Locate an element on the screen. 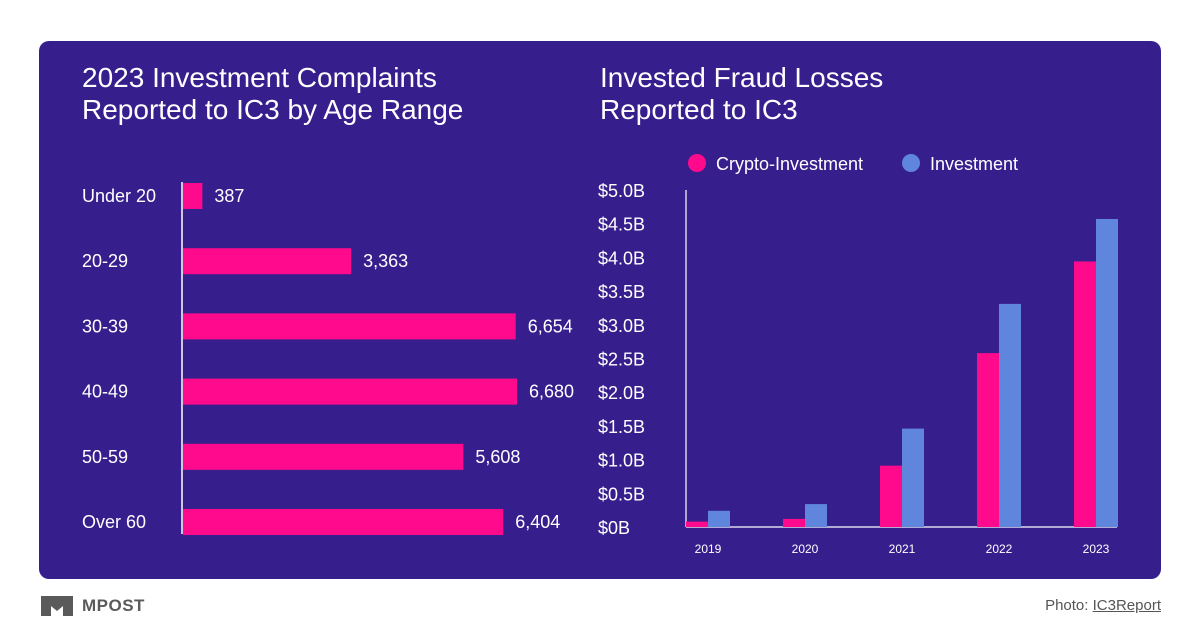 Image resolution: width=1200 pixels, height=642 pixels. credit-prefix: Photo: is located at coordinates (1069, 605).